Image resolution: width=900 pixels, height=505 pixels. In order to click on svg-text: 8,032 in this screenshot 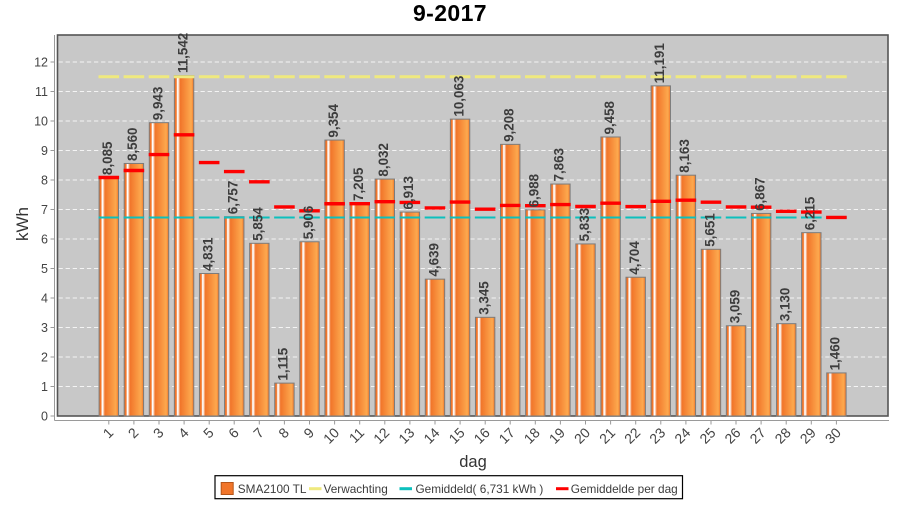, I will do `click(383, 160)`.